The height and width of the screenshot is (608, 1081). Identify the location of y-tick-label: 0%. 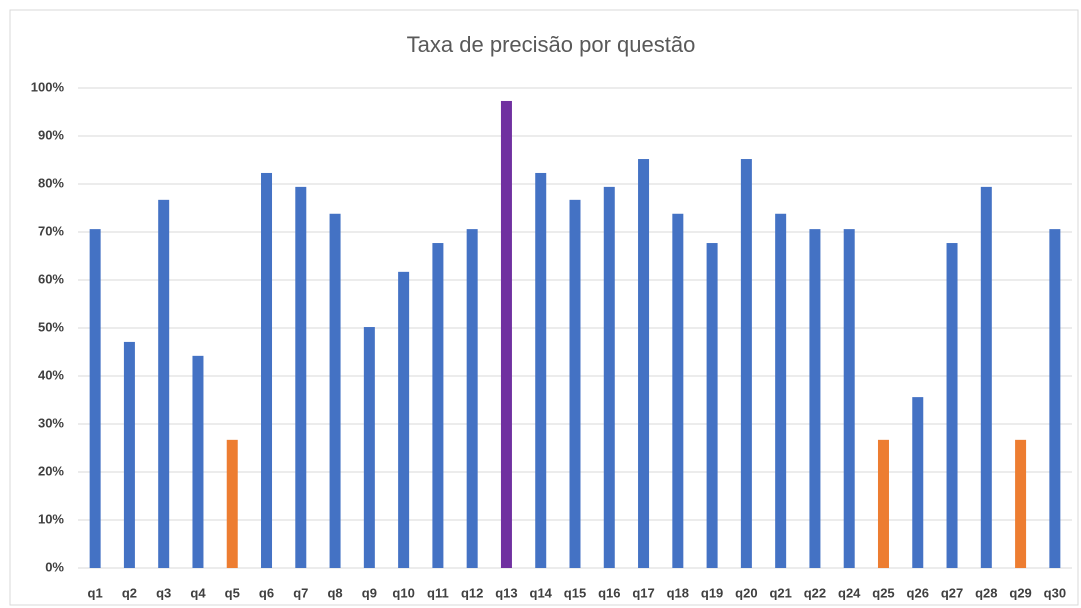
(54, 566).